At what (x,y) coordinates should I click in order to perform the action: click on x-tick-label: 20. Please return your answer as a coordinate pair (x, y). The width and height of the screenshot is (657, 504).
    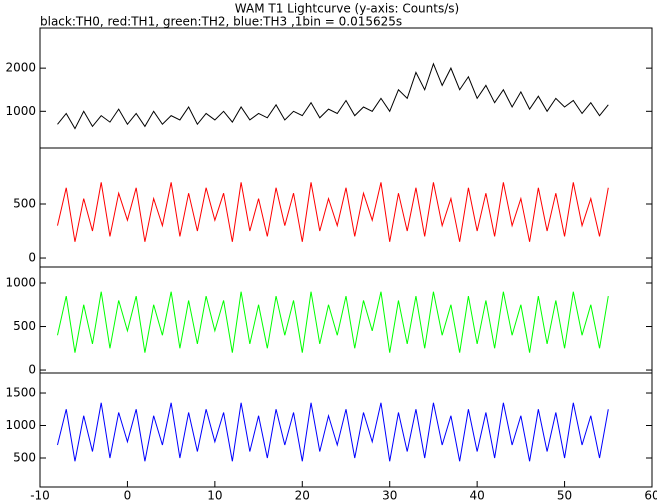
    Looking at the image, I should click on (302, 496).